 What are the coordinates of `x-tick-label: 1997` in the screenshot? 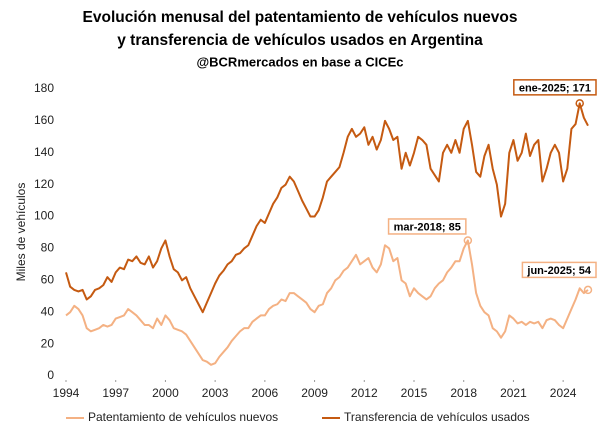 It's located at (115, 393).